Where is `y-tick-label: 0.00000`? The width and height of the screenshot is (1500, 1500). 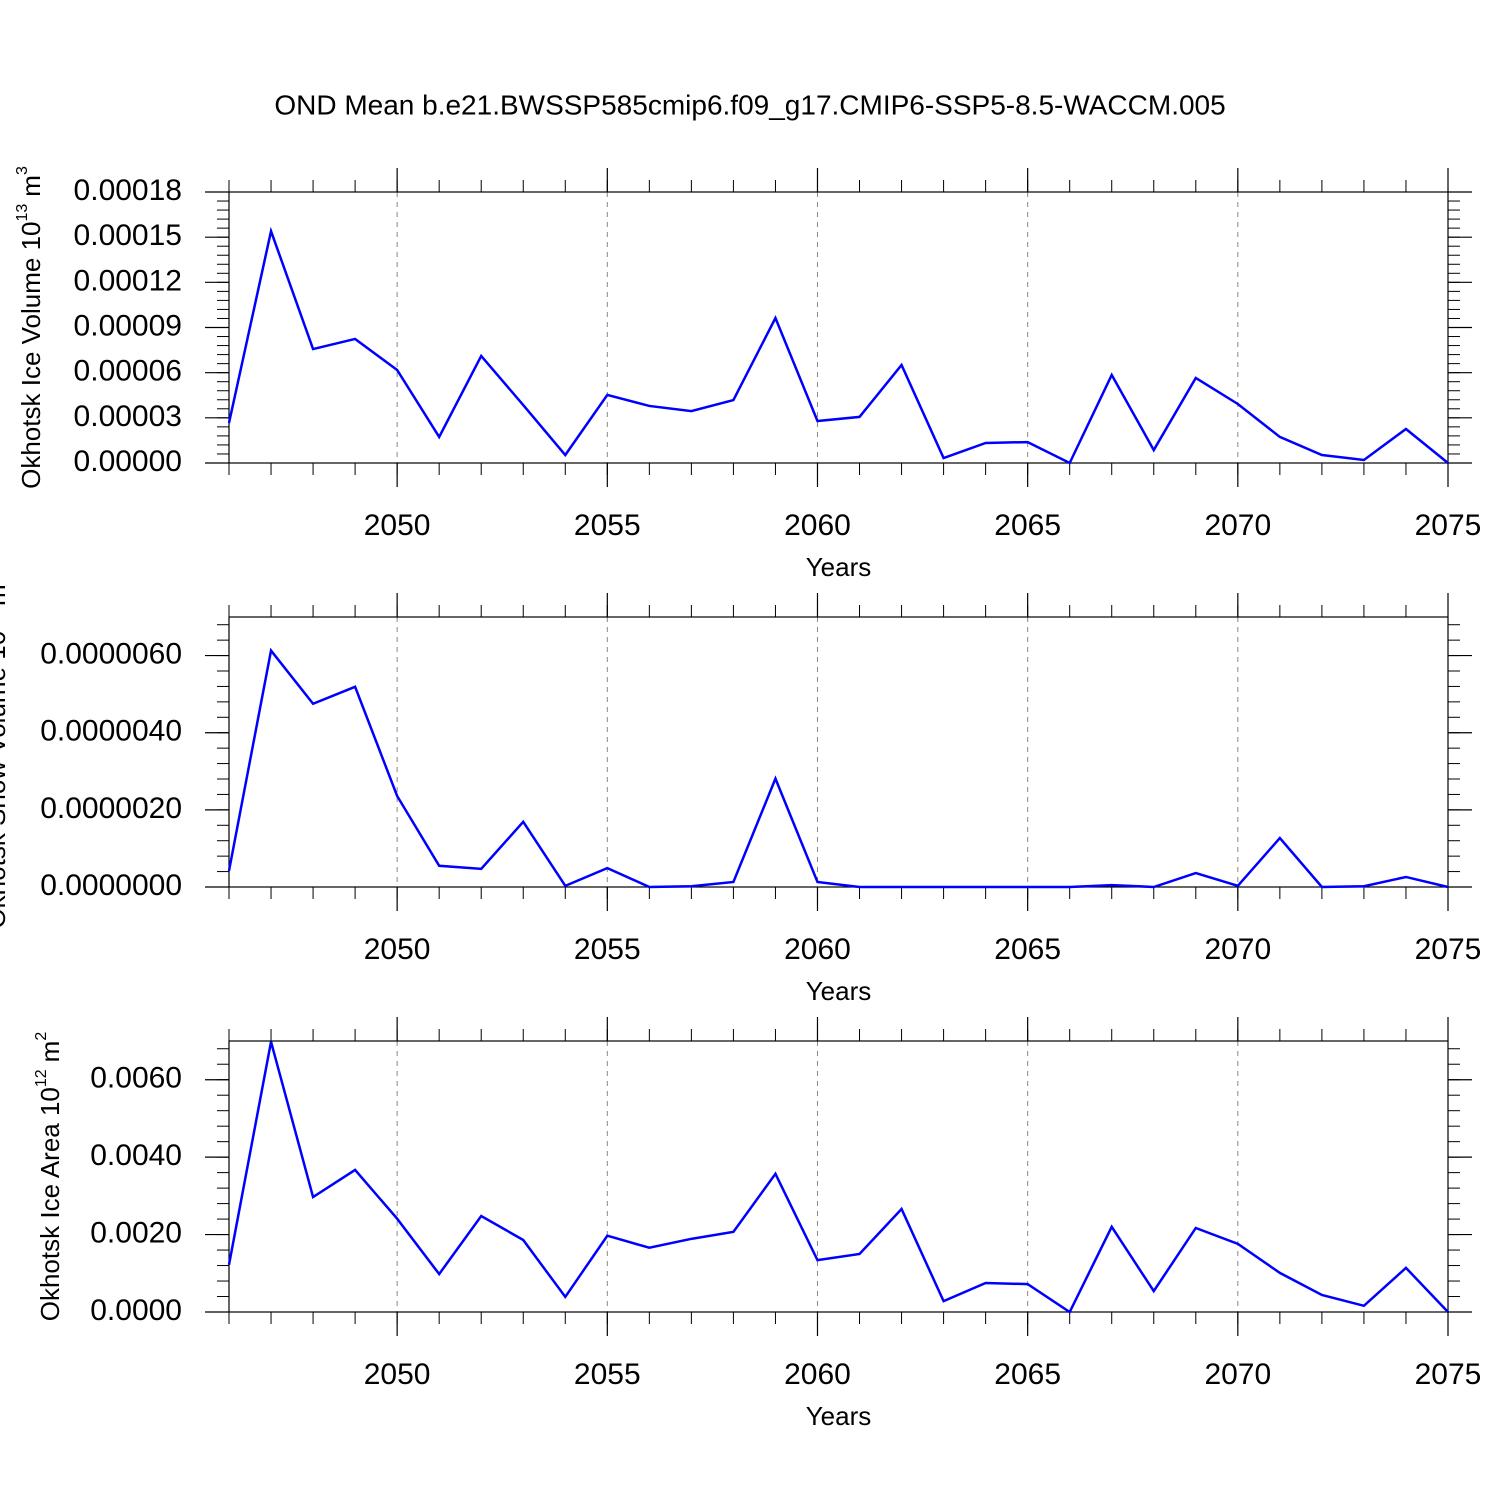 y-tick-label: 0.00000 is located at coordinates (128, 461).